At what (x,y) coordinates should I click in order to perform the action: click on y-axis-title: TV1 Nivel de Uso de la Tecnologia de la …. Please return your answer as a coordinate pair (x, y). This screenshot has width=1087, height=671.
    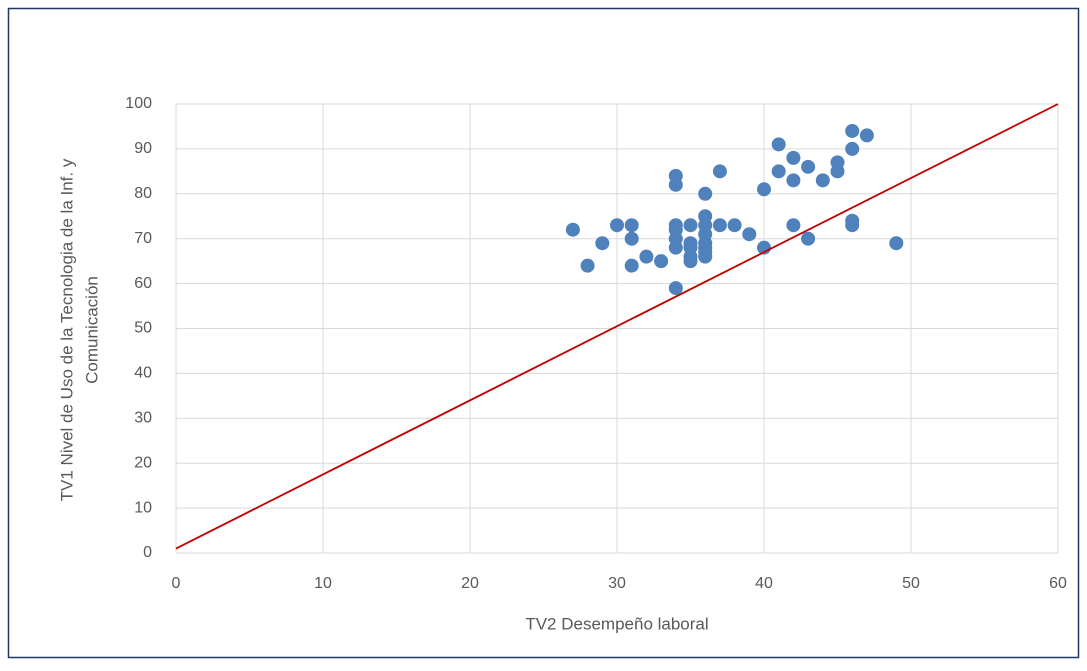
    Looking at the image, I should click on (79, 329).